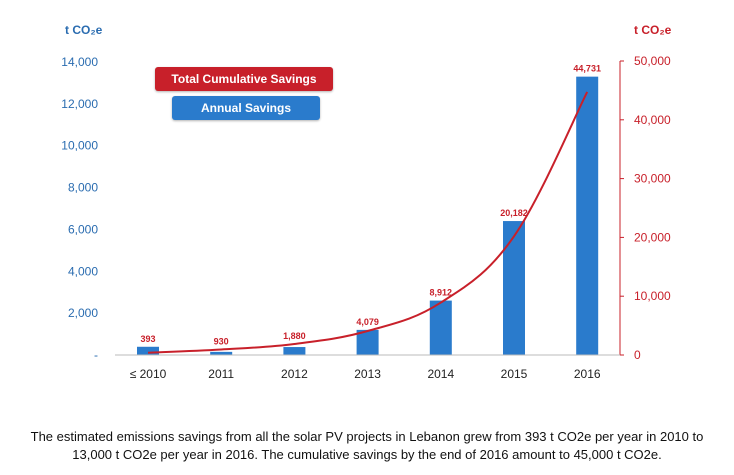 The height and width of the screenshot is (475, 734). Describe the element at coordinates (246, 108) in the screenshot. I see `legend-annual-savings: Annual Savings` at that location.